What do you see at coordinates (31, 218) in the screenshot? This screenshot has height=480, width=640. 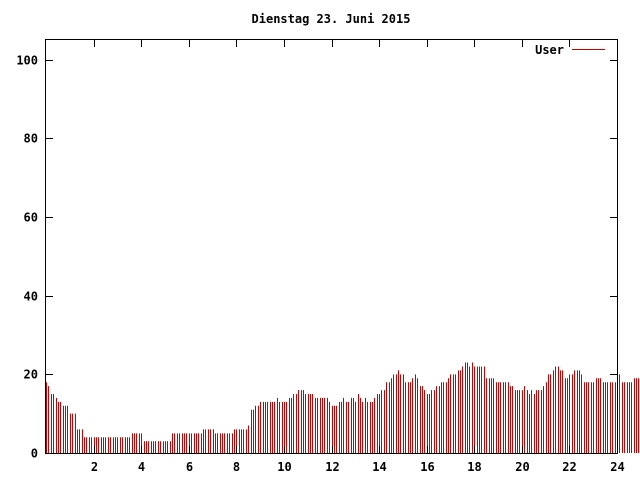 I see `y-tick-label: 60` at bounding box center [31, 218].